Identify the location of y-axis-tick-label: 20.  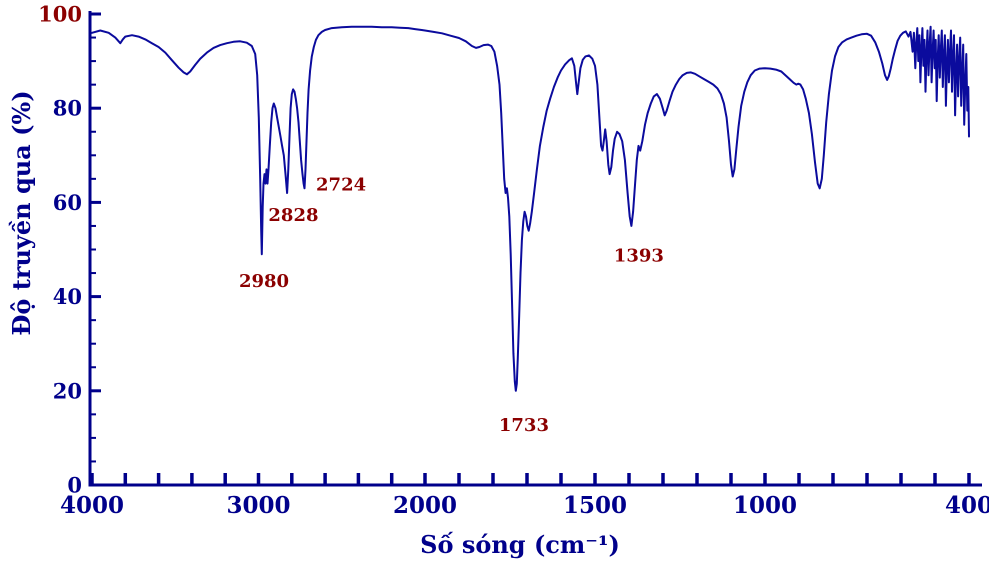
(67, 390).